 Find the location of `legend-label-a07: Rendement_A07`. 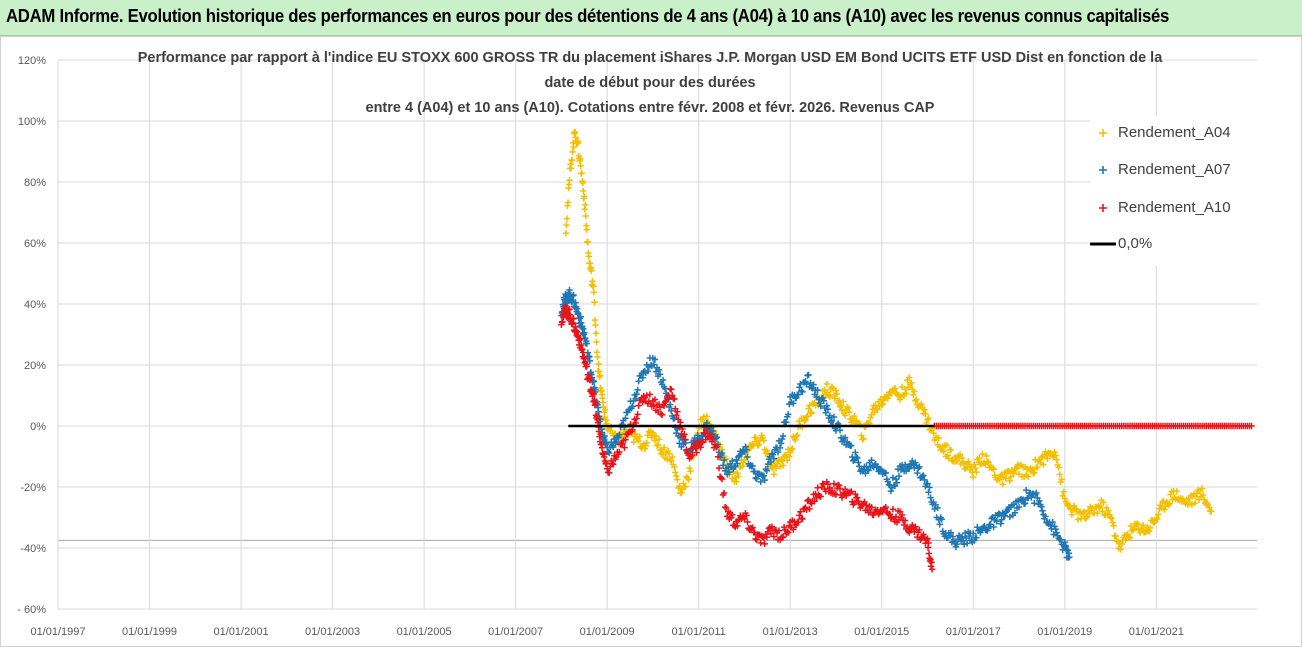

legend-label-a07: Rendement_A07 is located at coordinates (1174, 169).